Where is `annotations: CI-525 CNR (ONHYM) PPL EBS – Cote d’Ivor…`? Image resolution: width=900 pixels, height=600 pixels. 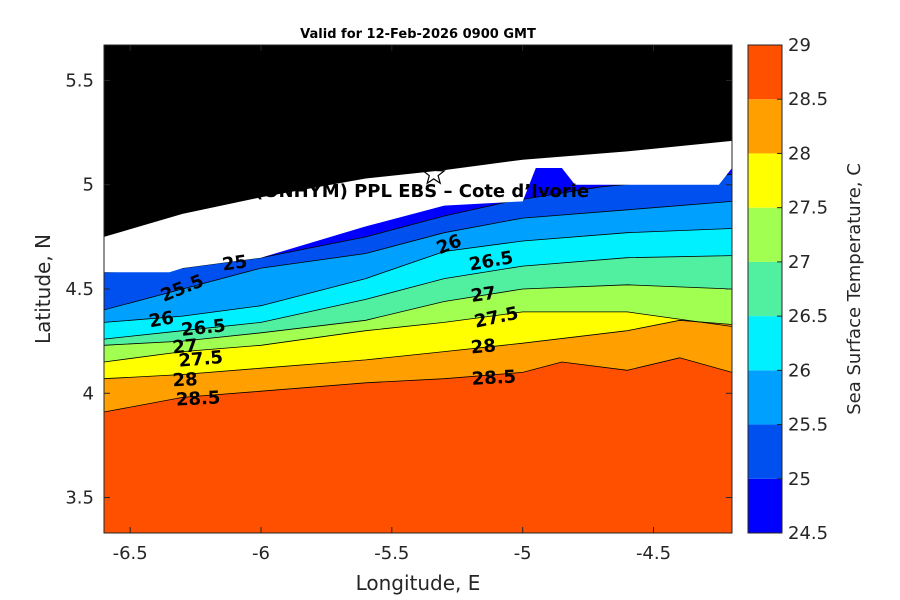 annotations: CI-525 CNR (ONHYM) PPL EBS – Cote d’Ivor… is located at coordinates (362, 181).